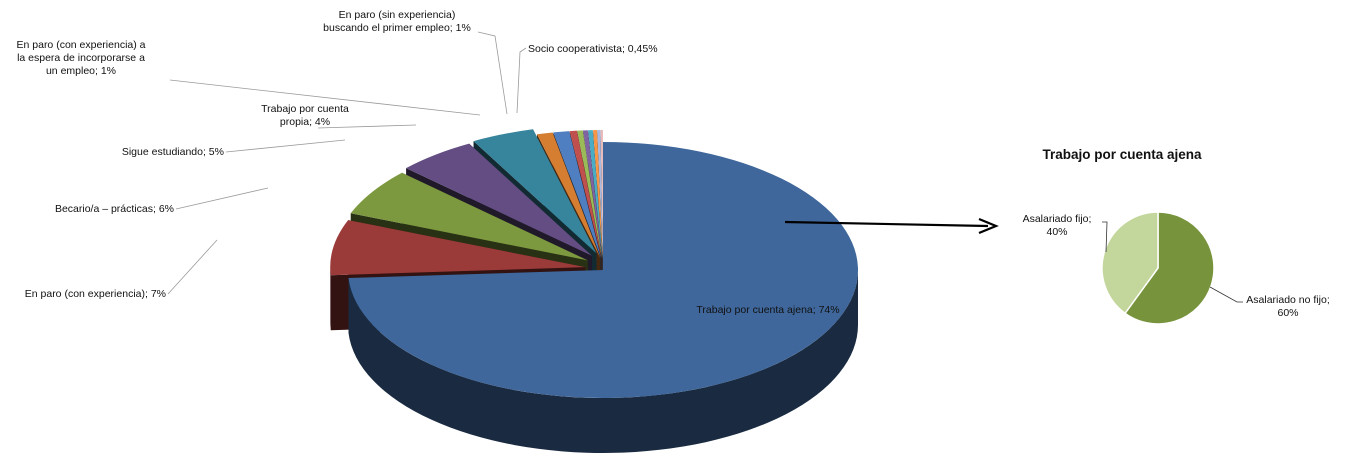  I want to click on slice-label-trabajo-por-cuenta-ajena-0: Trabajo por cuenta ajena; 74%, so click(767, 310).